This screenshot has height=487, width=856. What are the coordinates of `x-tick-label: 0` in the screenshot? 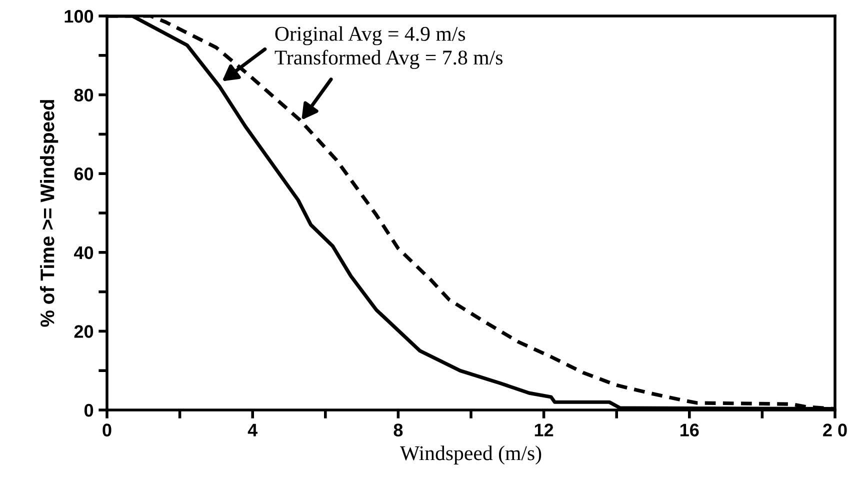 It's located at (107, 430).